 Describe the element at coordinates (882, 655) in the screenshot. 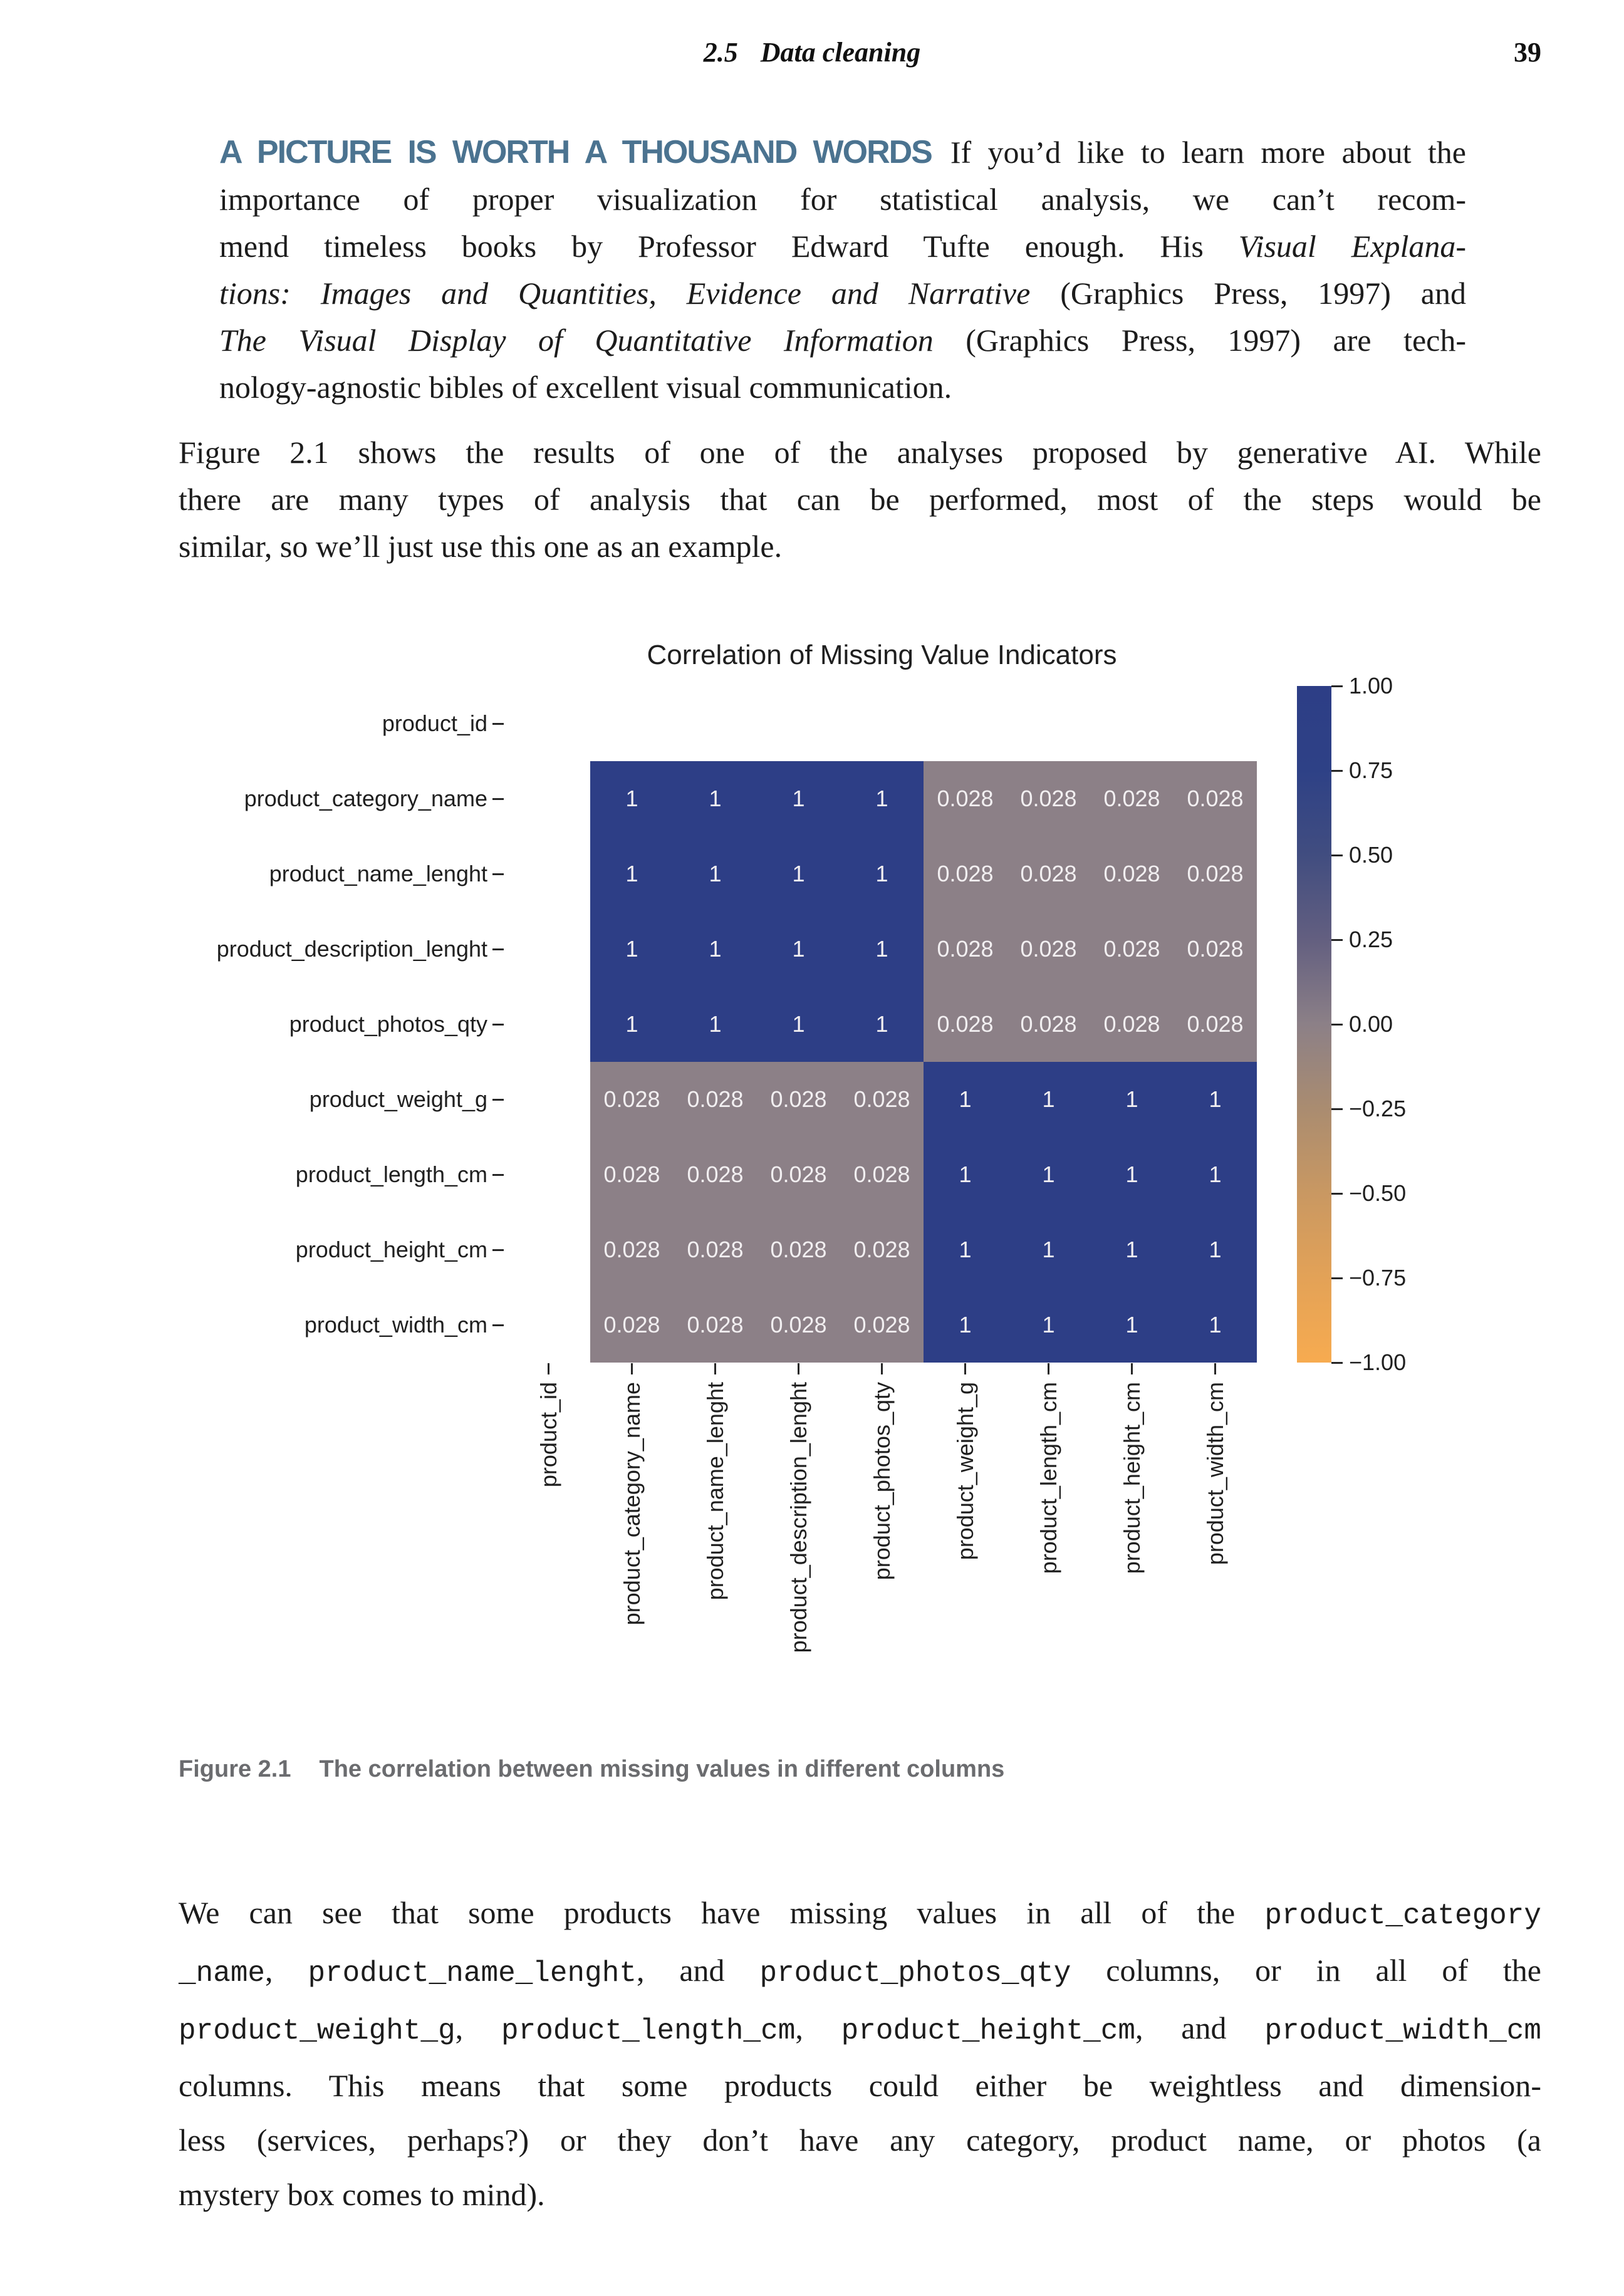

I see `chart-title: Correlation of Missing Value Indicators` at that location.